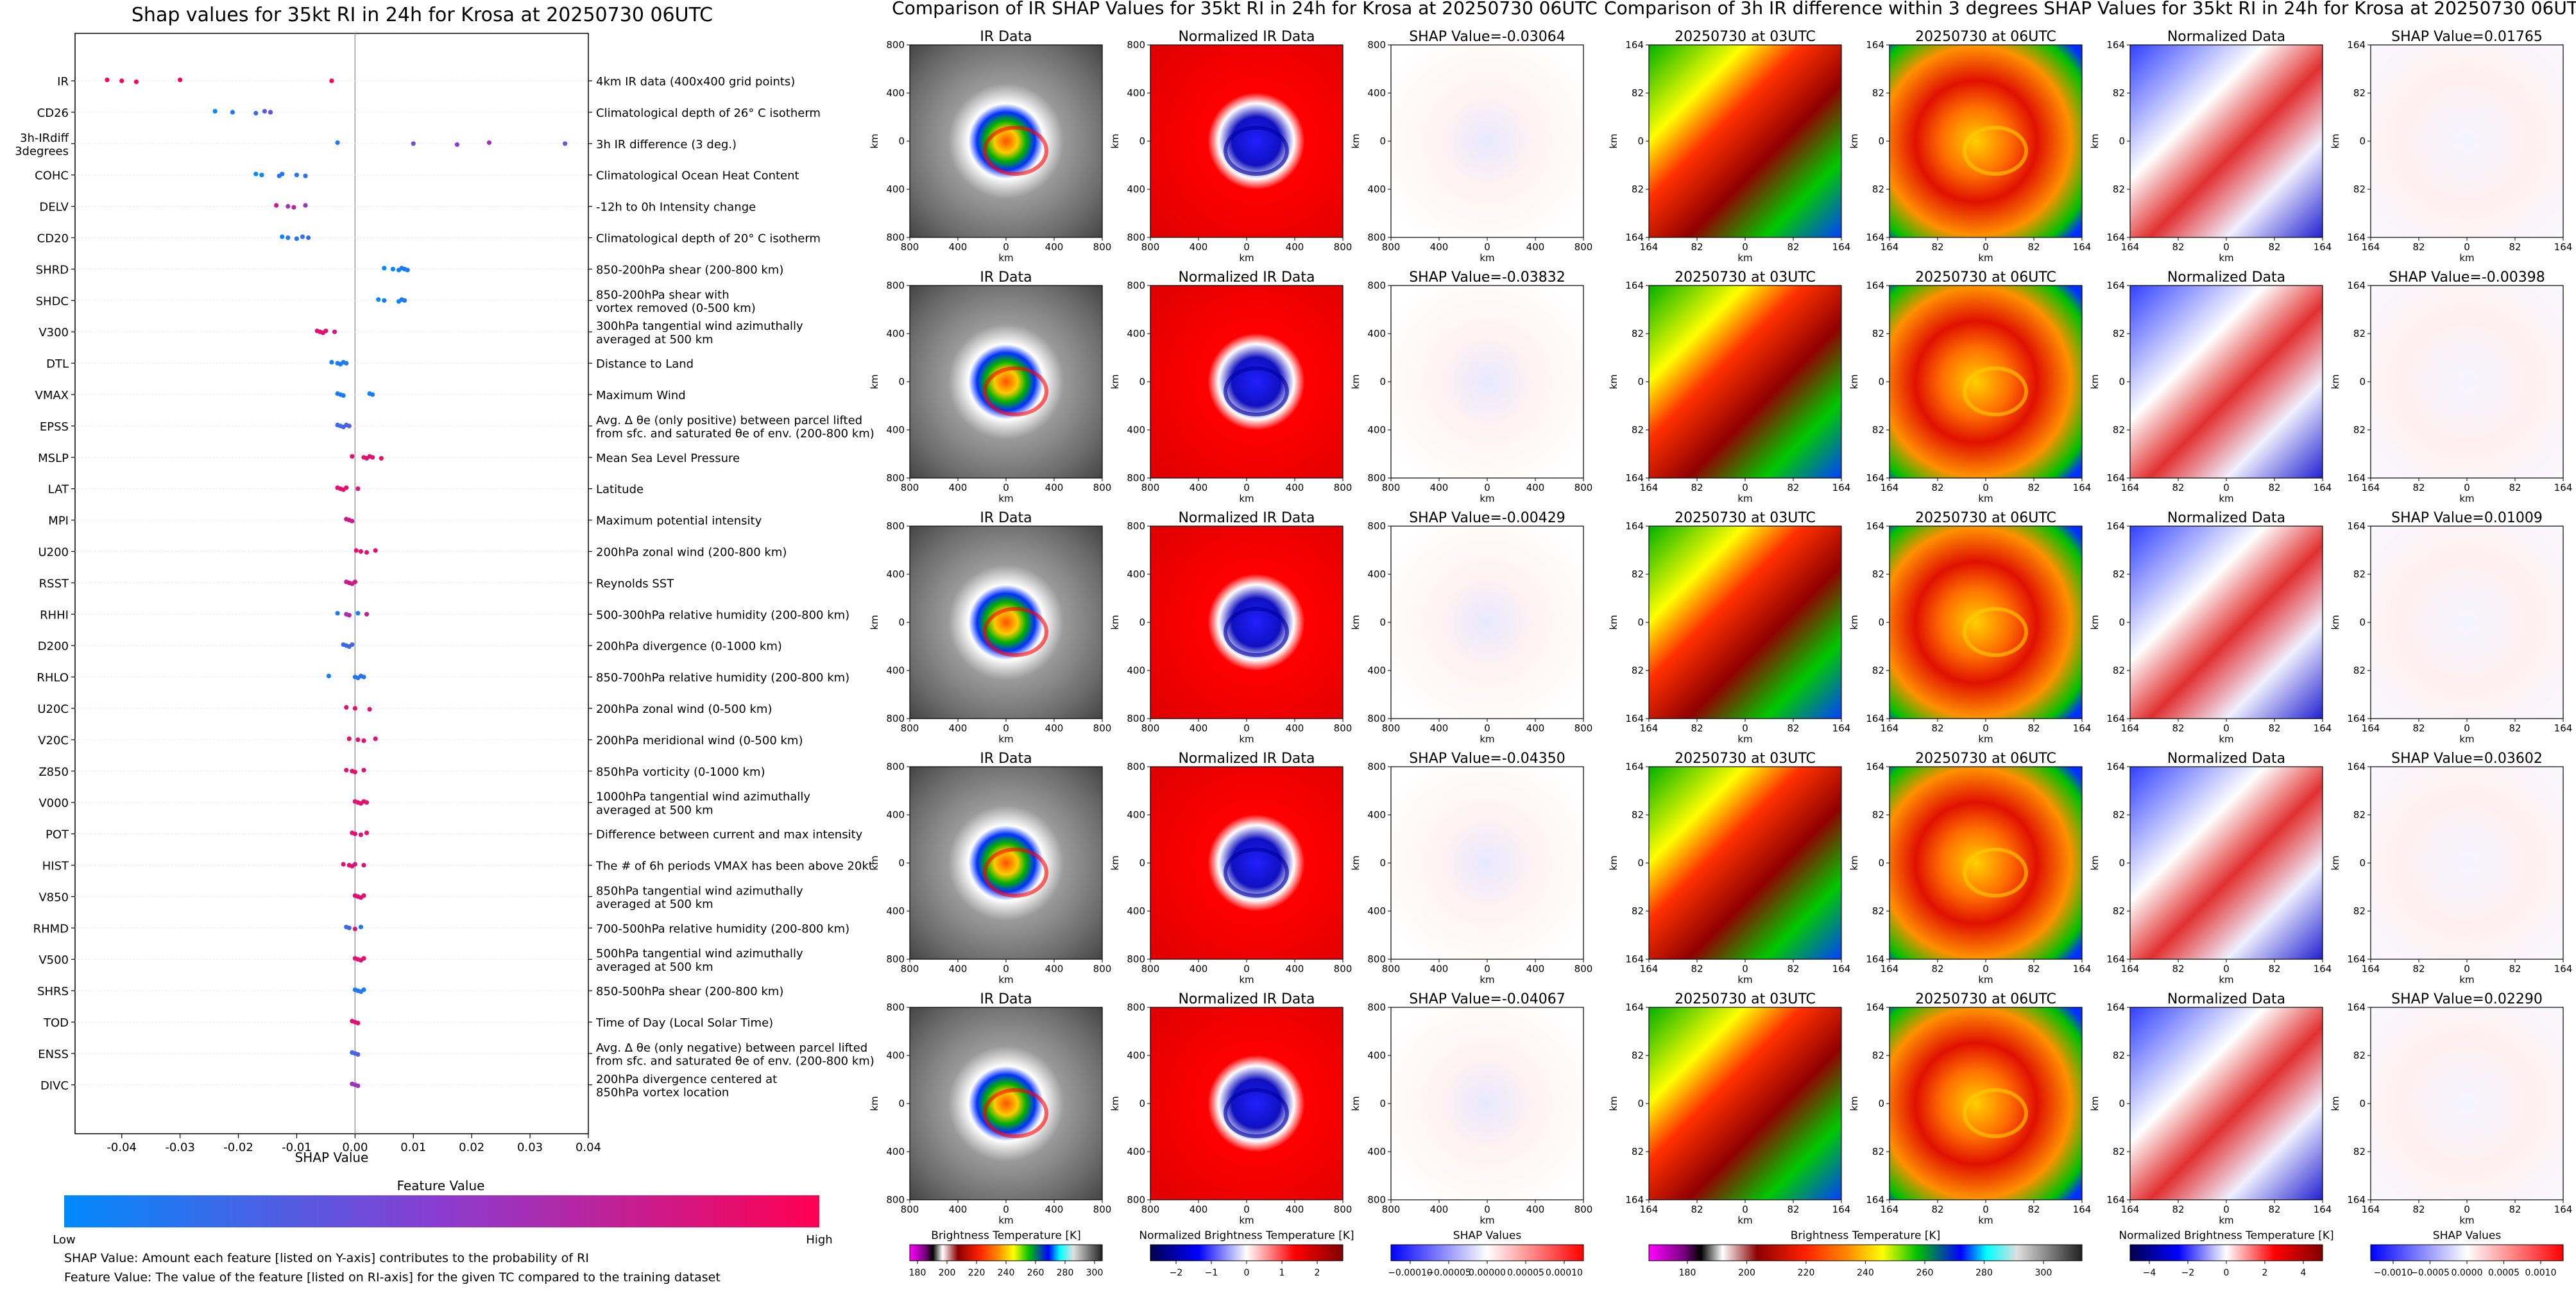  What do you see at coordinates (2149, 1273) in the screenshot?
I see `colorbar-tick-label: −4` at bounding box center [2149, 1273].